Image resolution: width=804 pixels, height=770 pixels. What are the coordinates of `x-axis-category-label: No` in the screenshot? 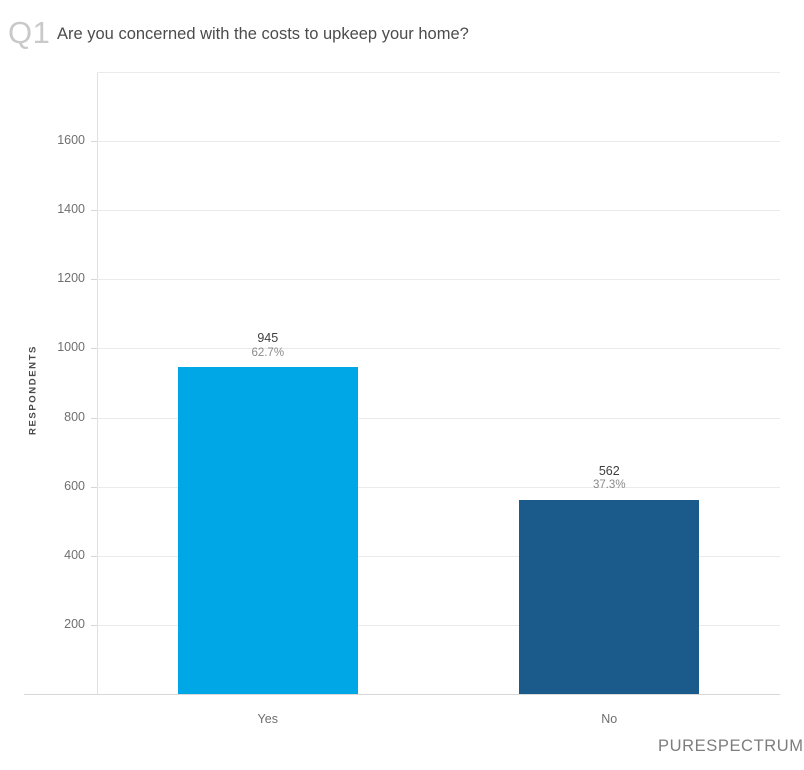 It's located at (609, 719).